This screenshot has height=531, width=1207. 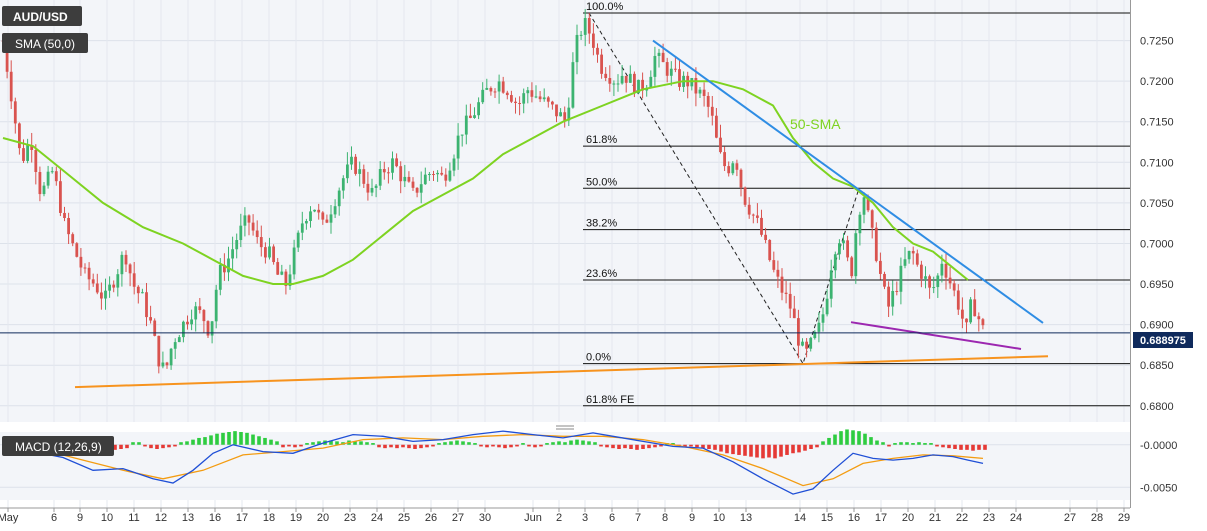 What do you see at coordinates (58, 446) in the screenshot?
I see `macd-badge: MACD (12,26,9)` at bounding box center [58, 446].